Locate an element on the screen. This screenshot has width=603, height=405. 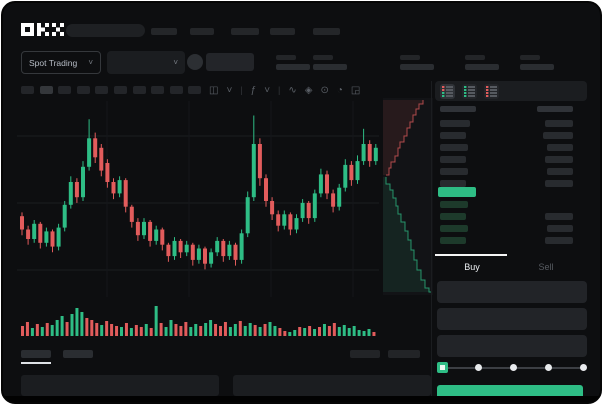
camera-icon: ⊙ is located at coordinates (324, 90).